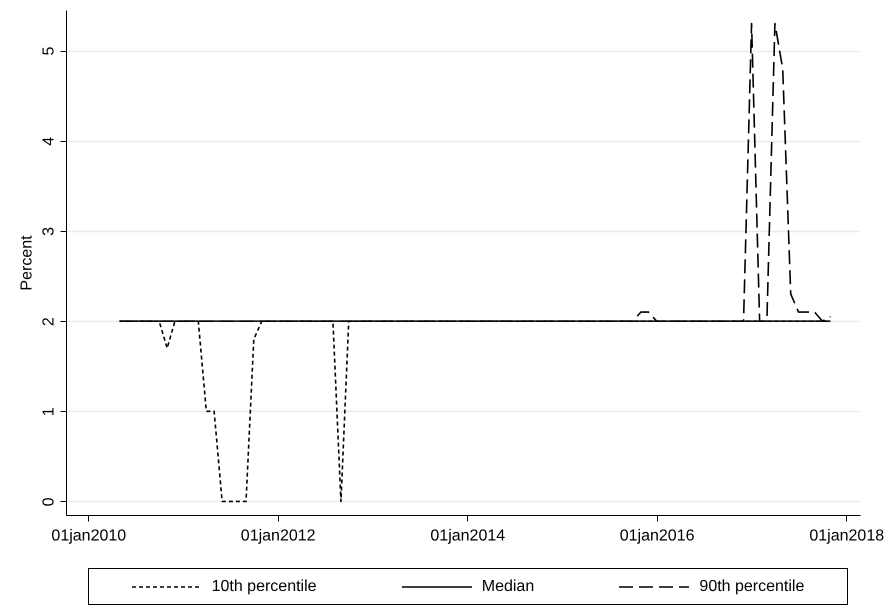 This screenshot has width=886, height=608. What do you see at coordinates (49, 141) in the screenshot?
I see `y-tick-label: 4` at bounding box center [49, 141].